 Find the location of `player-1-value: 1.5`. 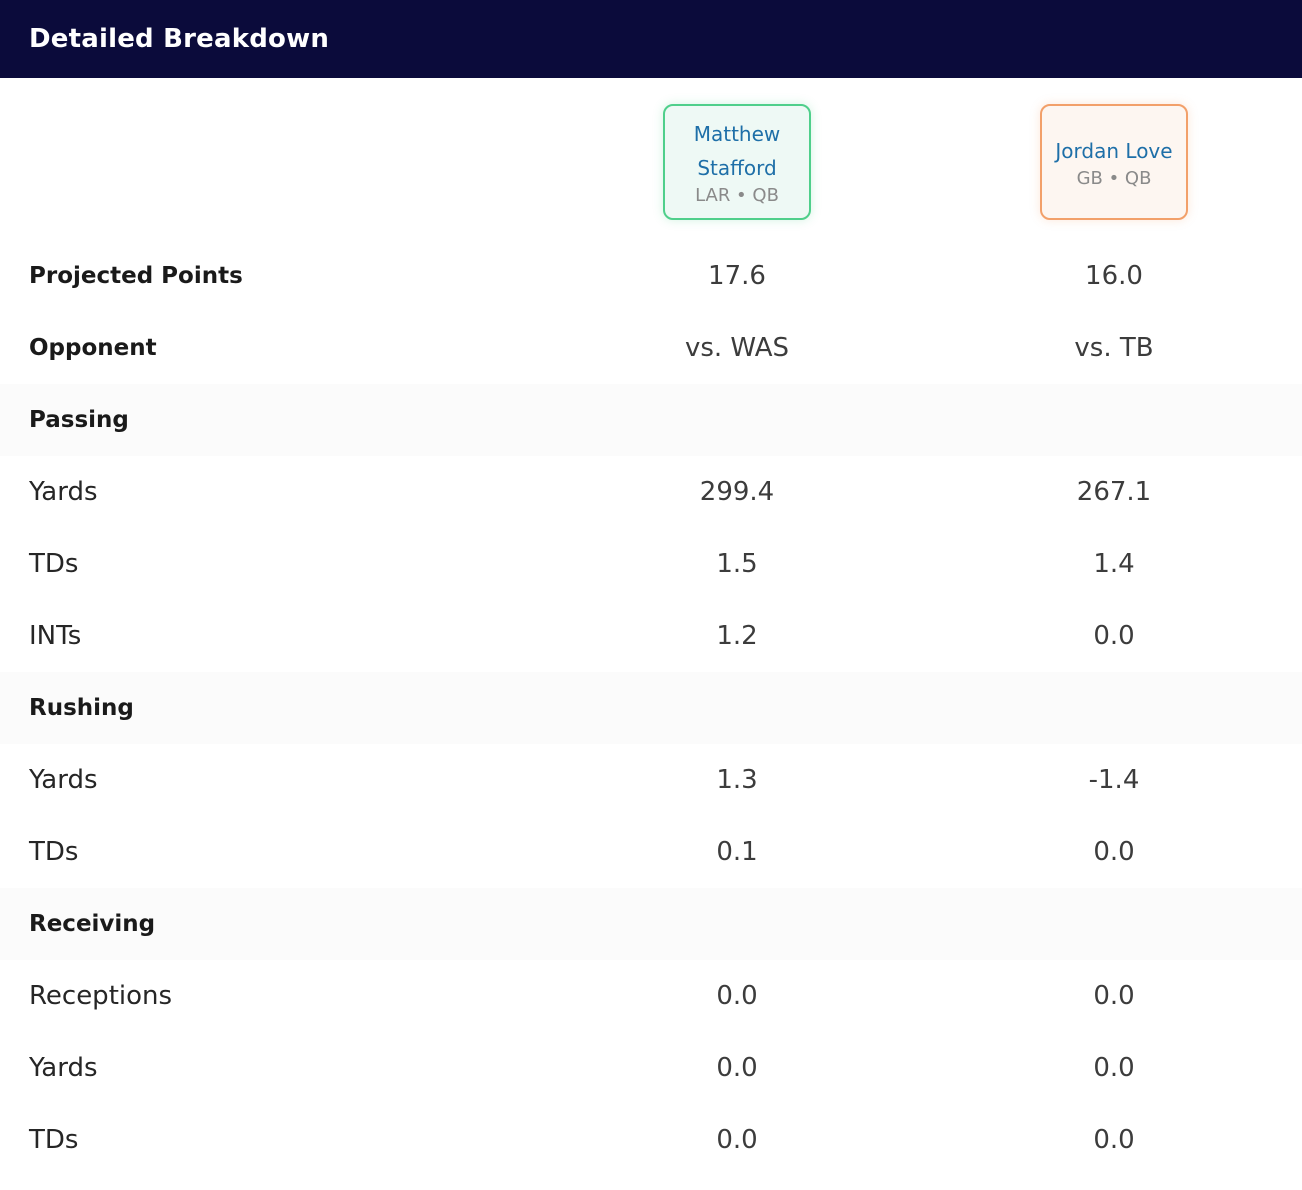

player-1-value: 1.5 is located at coordinates (737, 564).